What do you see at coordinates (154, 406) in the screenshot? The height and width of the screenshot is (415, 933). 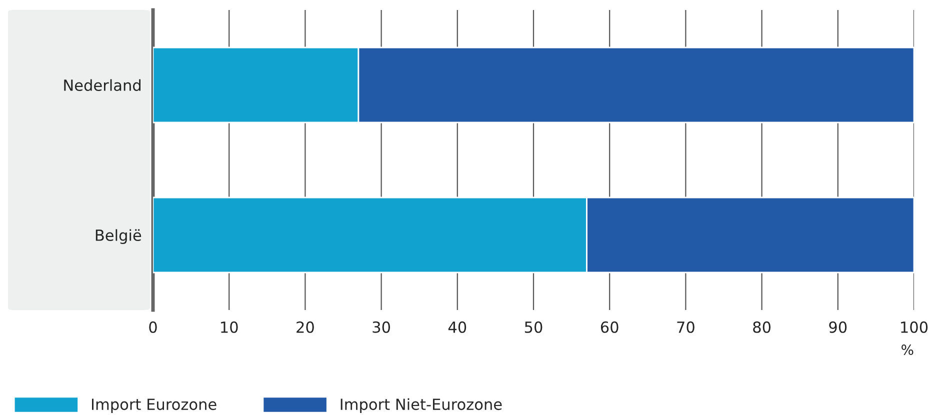 I see `legend-label: Import Eurozone` at bounding box center [154, 406].